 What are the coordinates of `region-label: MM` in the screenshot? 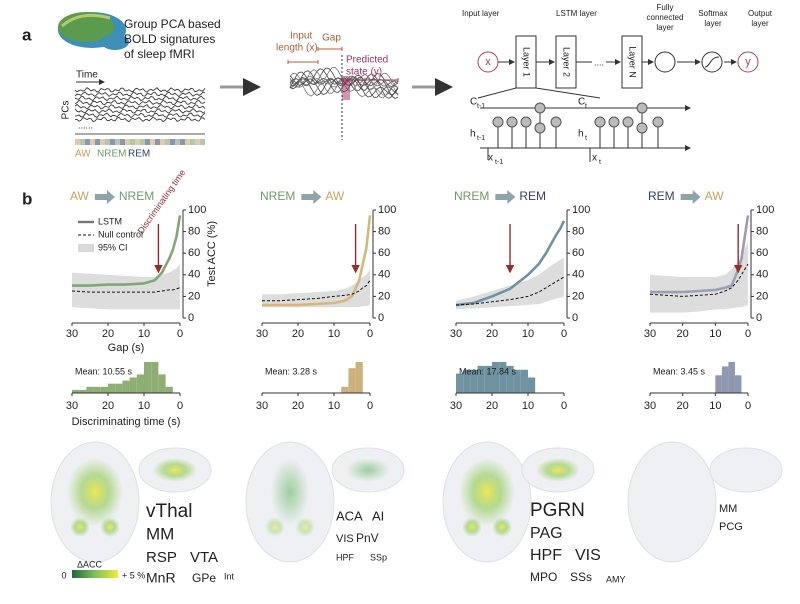 It's located at (728, 509).